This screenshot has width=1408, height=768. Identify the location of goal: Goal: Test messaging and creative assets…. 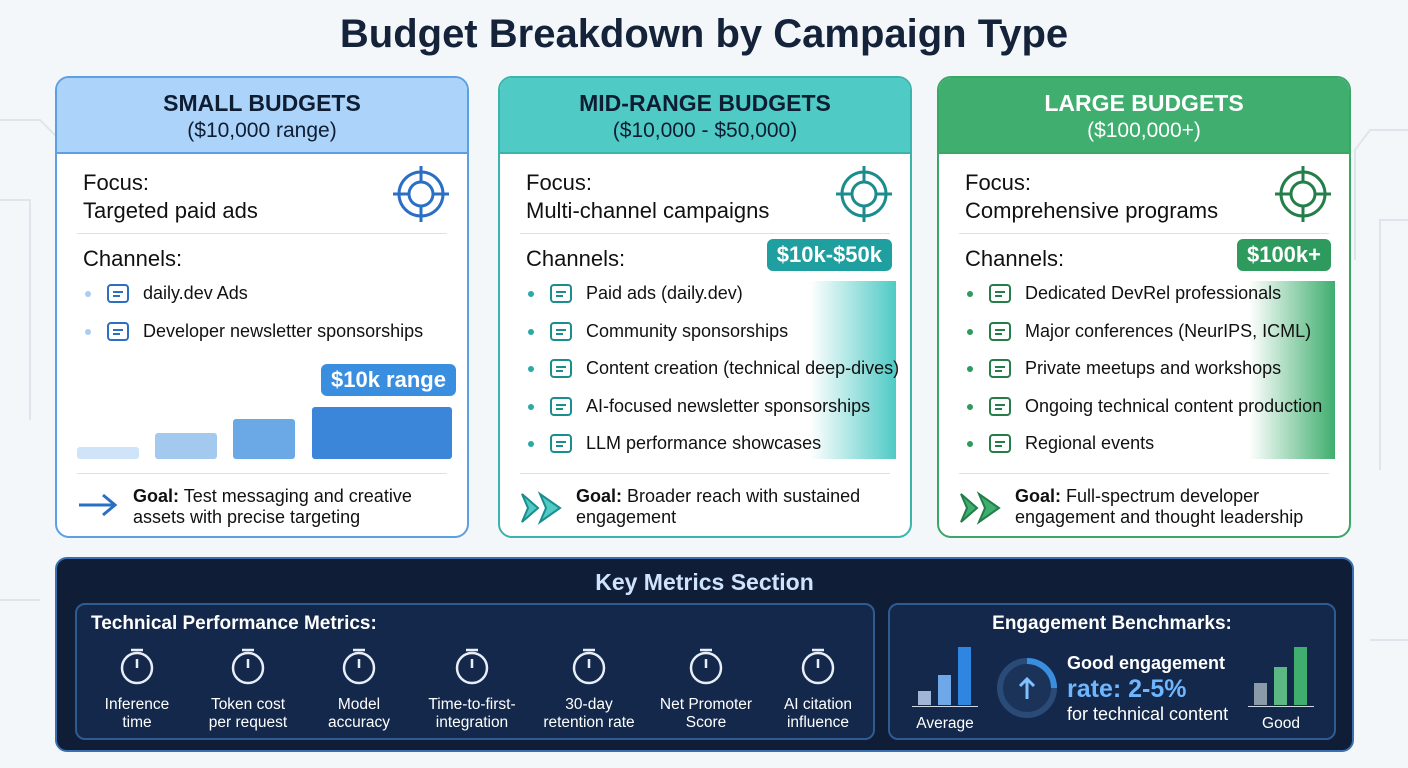
(288, 507).